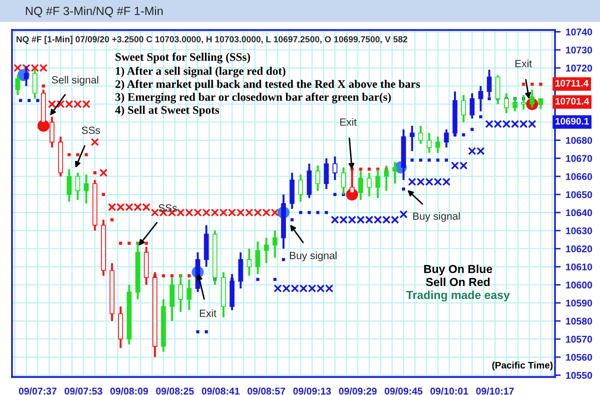 This screenshot has height=395, width=600. Describe the element at coordinates (458, 270) in the screenshot. I see `annotation: Buy On Blue` at that location.